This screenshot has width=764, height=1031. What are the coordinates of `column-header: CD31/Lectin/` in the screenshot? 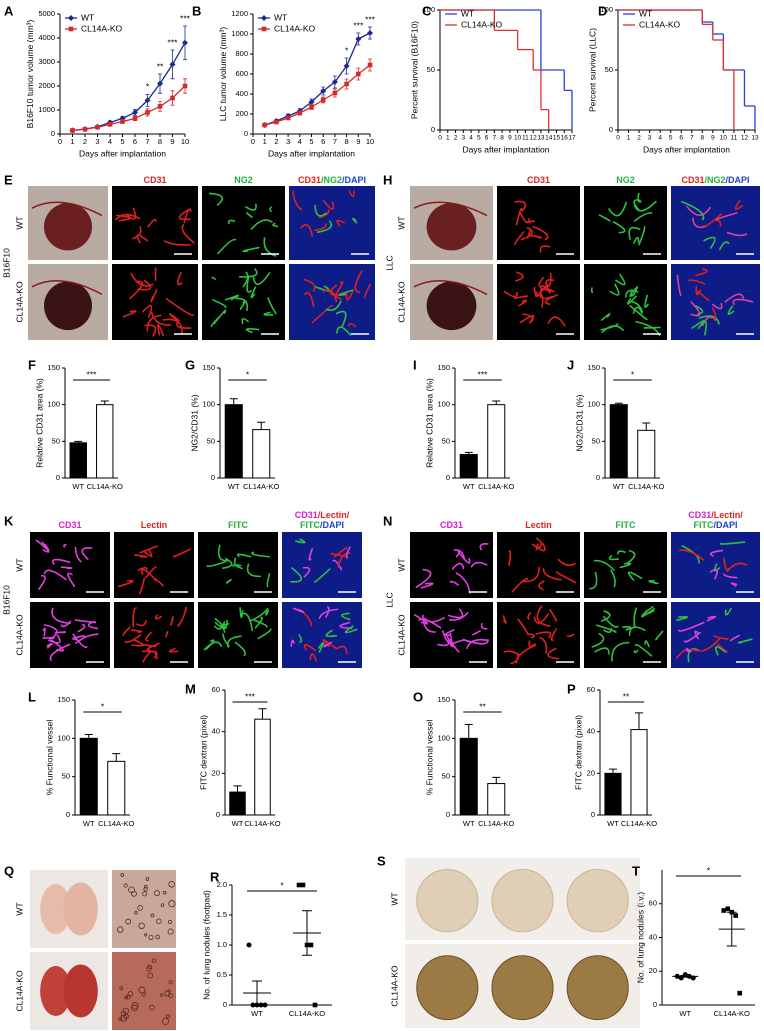 It's located at (322, 515).